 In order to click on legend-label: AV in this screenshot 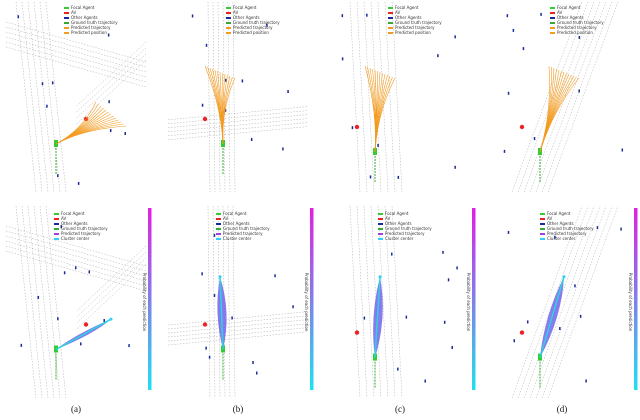, I will do `click(73, 12)`.